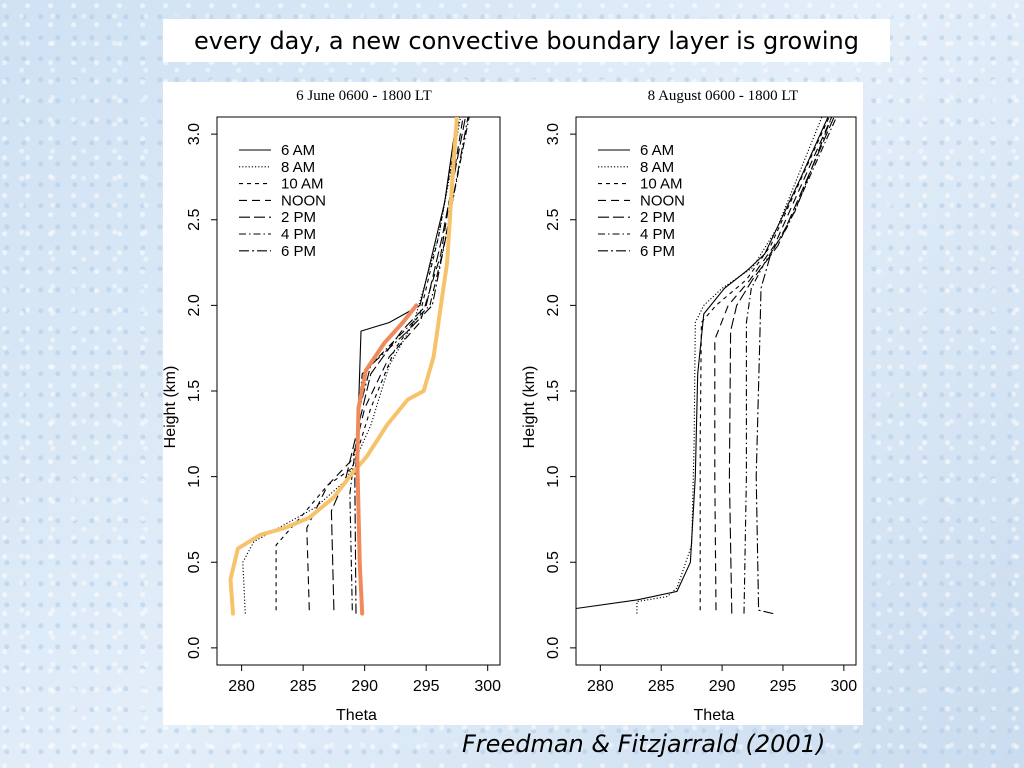 The image size is (1024, 768). I want to click on citation: Freedman & Fitzjarrald (2001), so click(644, 744).